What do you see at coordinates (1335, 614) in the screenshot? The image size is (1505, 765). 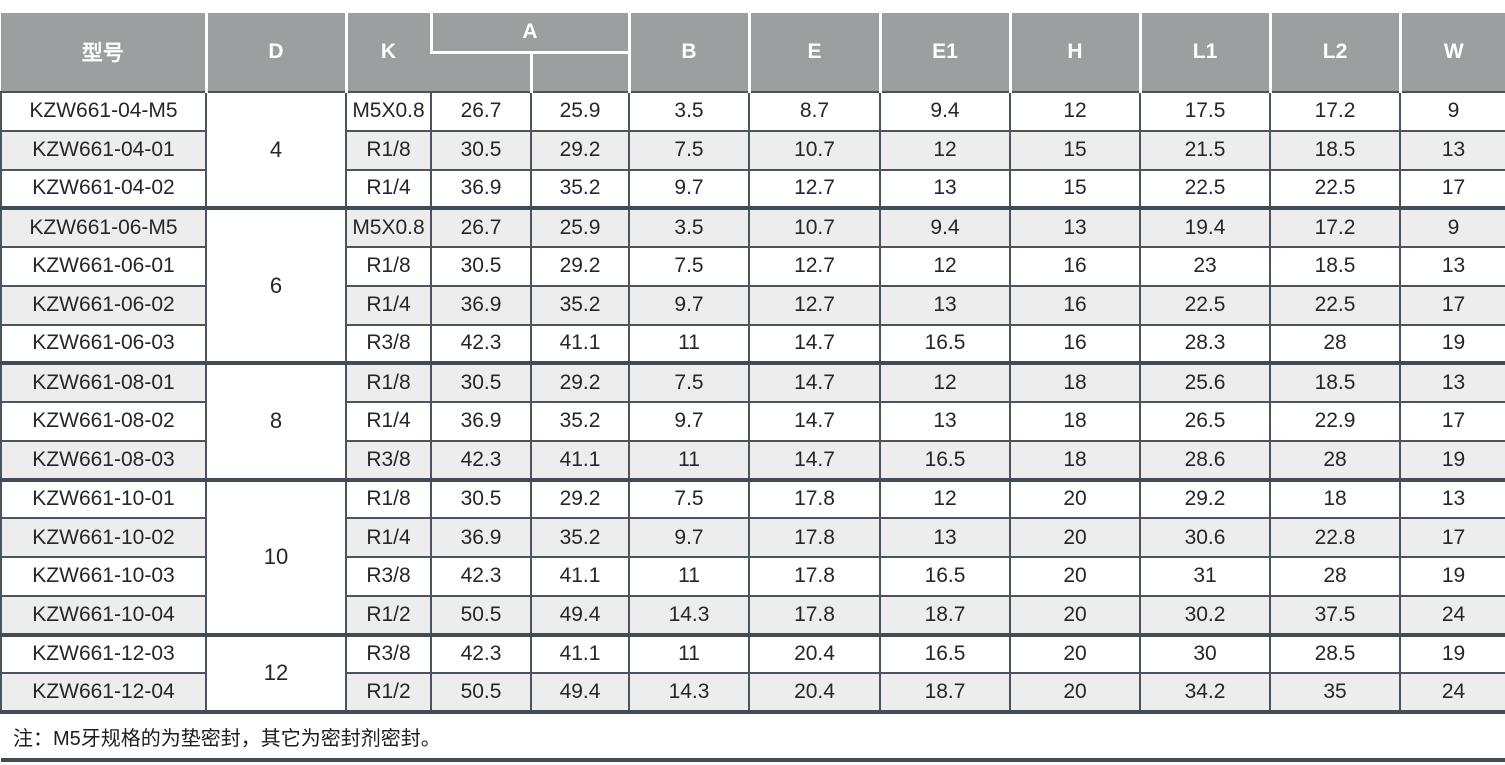 I see `value-cell: 37.5` at bounding box center [1335, 614].